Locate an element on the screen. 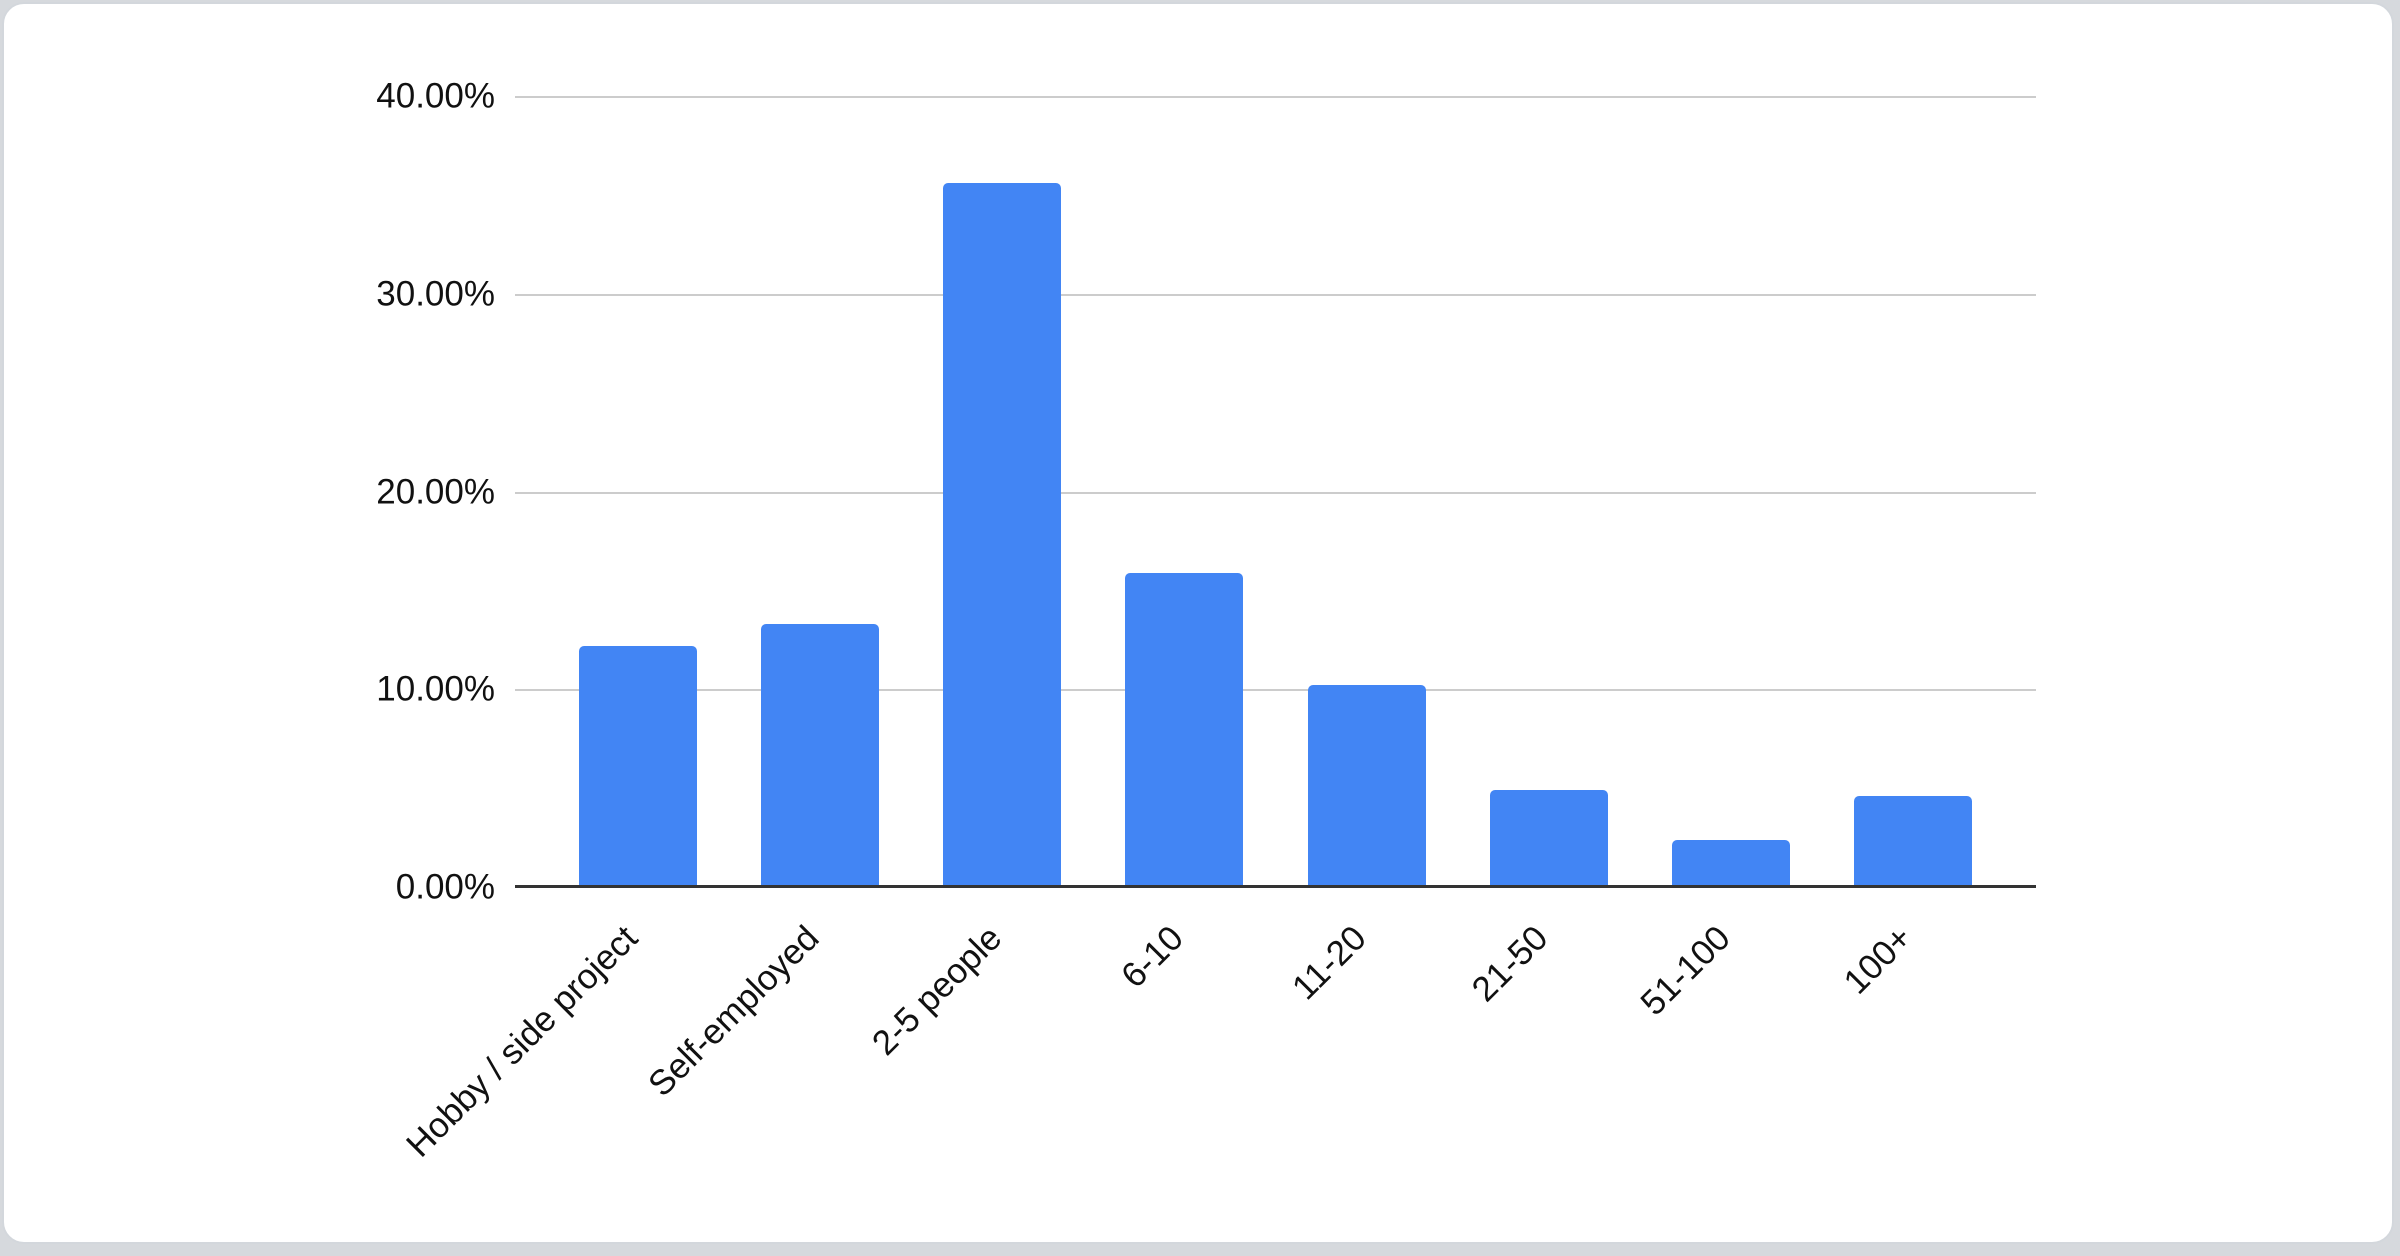  y-axis-tick-label: 20.00% is located at coordinates (435, 491).